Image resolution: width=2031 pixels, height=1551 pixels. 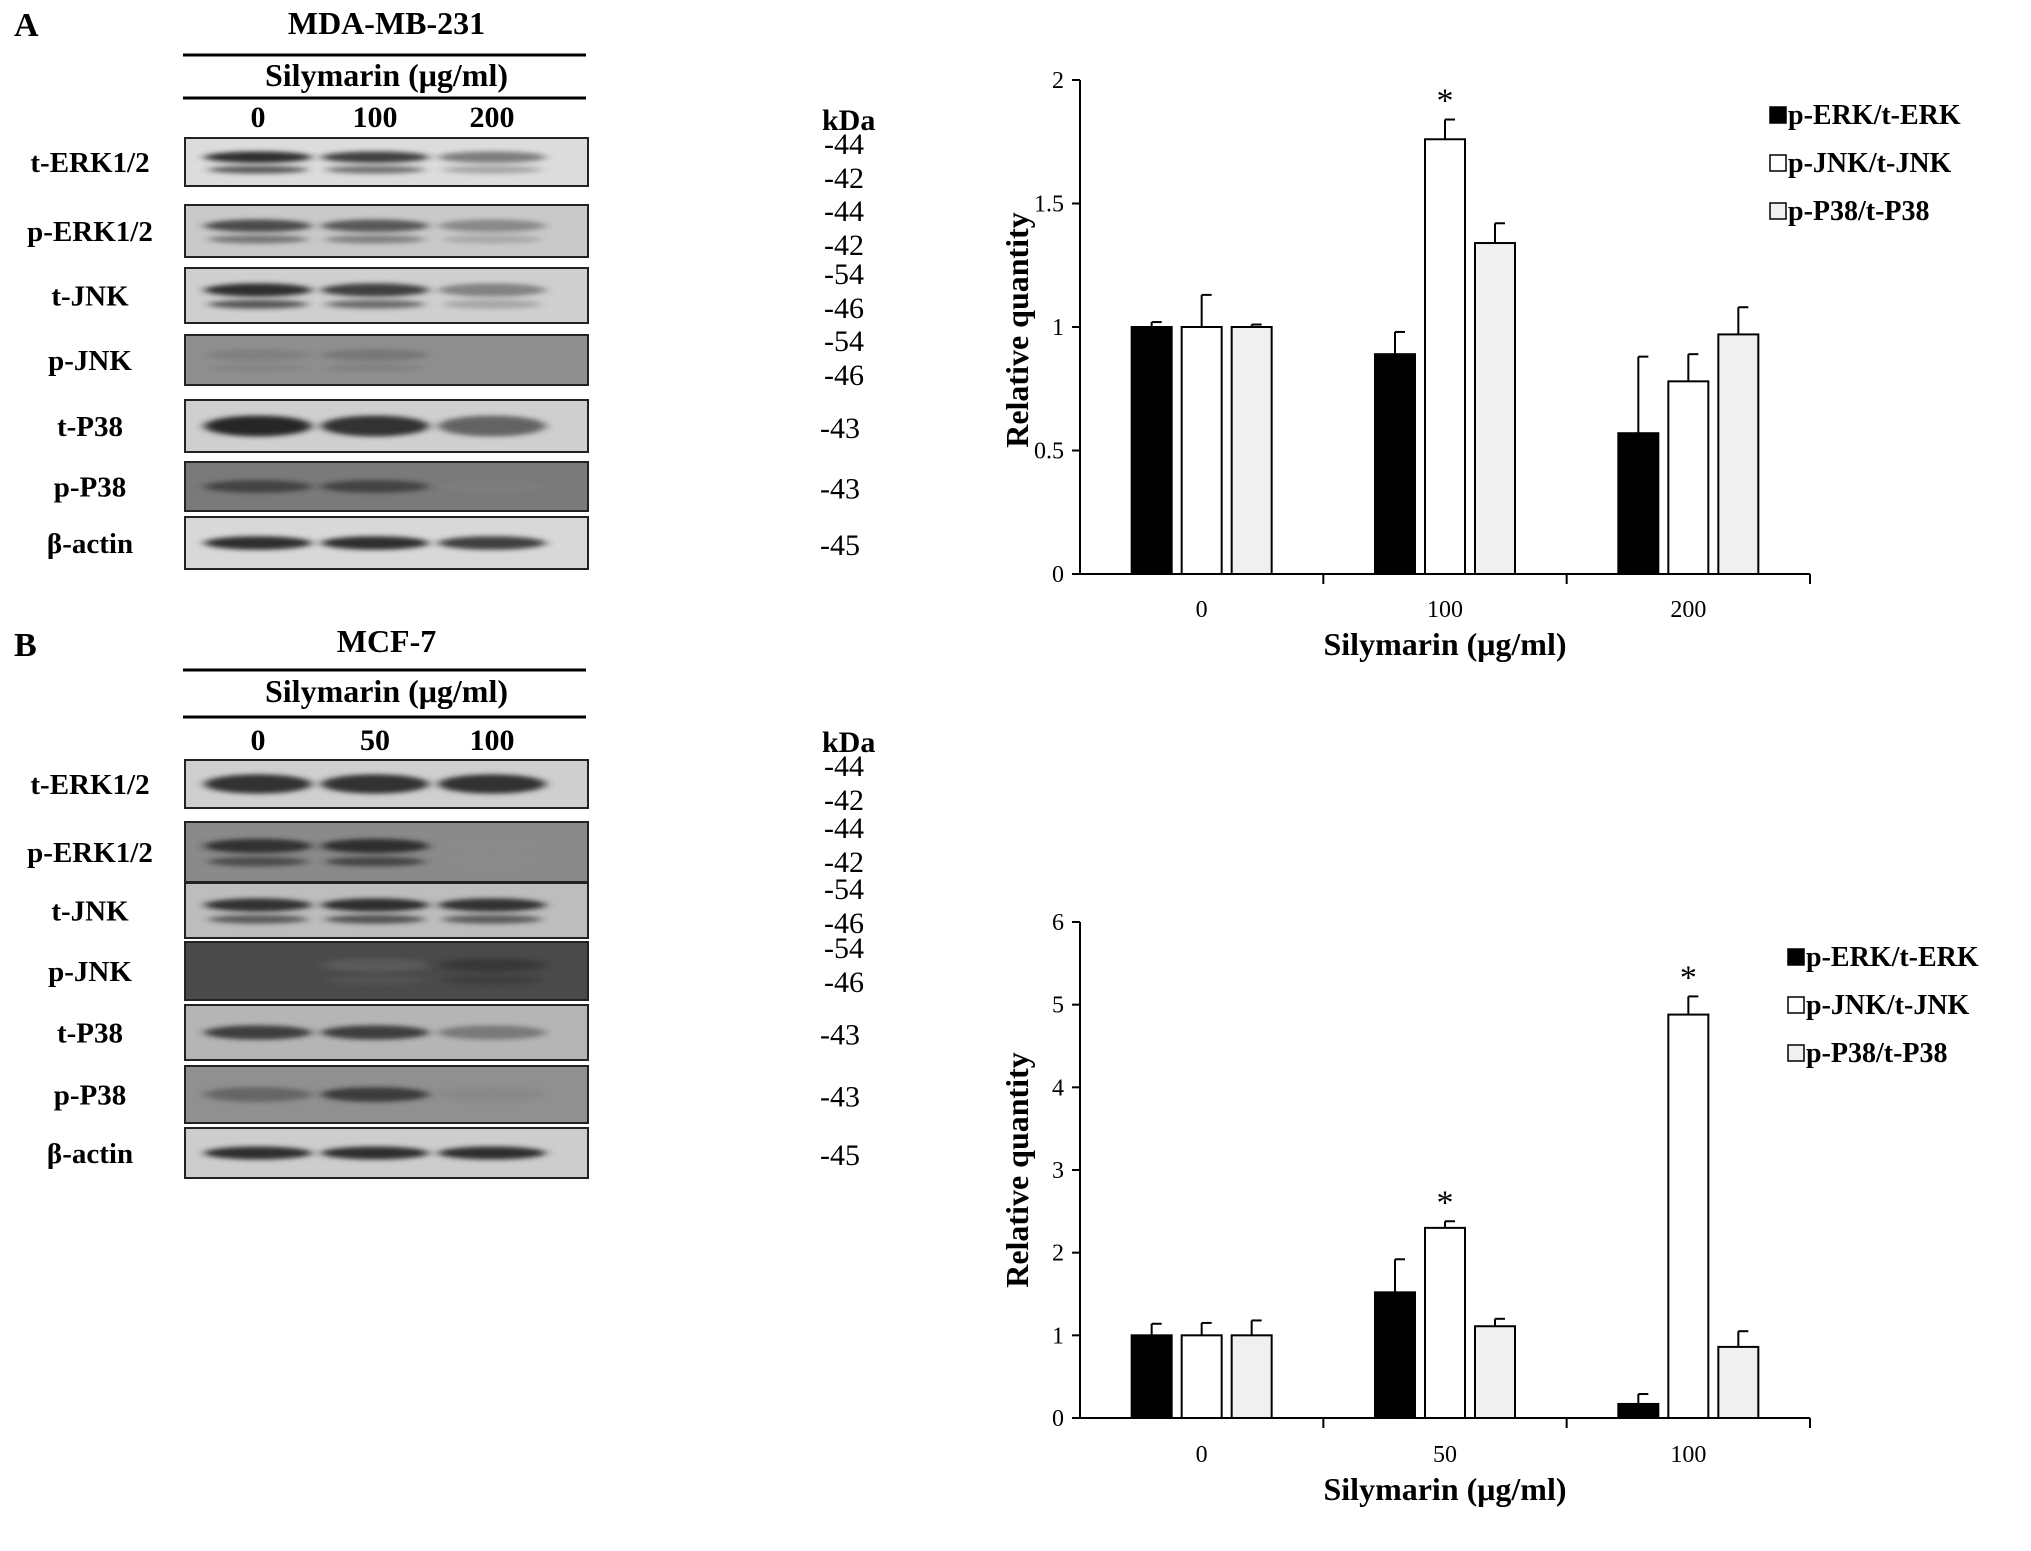 I want to click on y-tick-label: 6, so click(x=1058, y=923).